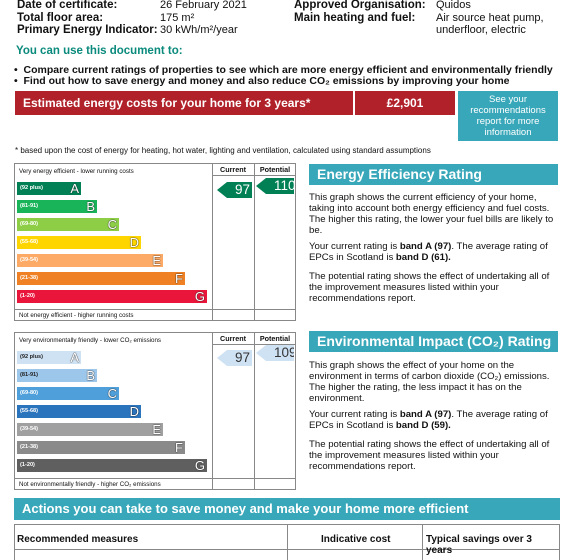  Describe the element at coordinates (87, 30) in the screenshot. I see `energy-indicator-label: Primary Energy Indicator:` at that location.